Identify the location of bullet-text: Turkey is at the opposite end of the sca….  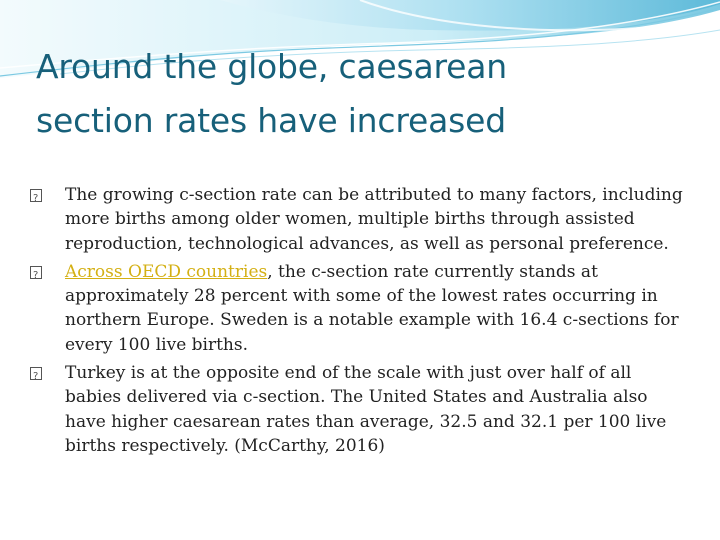
(366, 409).